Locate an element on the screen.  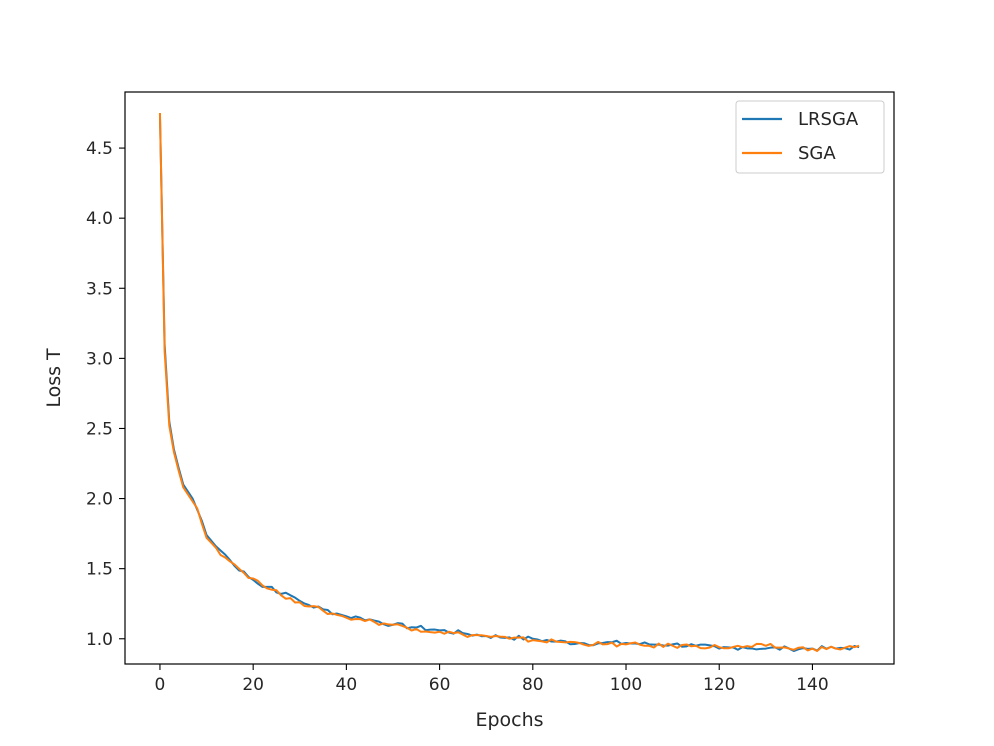
y-tick-label: 3.0 is located at coordinates (99, 359).